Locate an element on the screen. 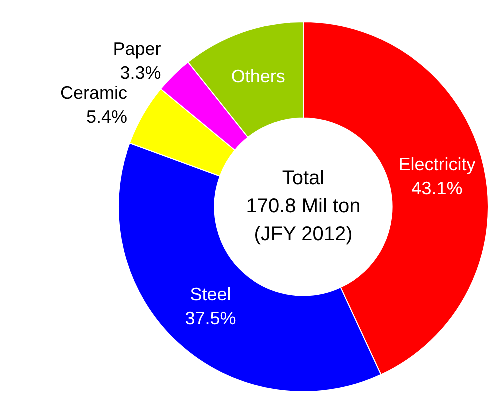 The height and width of the screenshot is (414, 497). slice-label: Others is located at coordinates (258, 76).